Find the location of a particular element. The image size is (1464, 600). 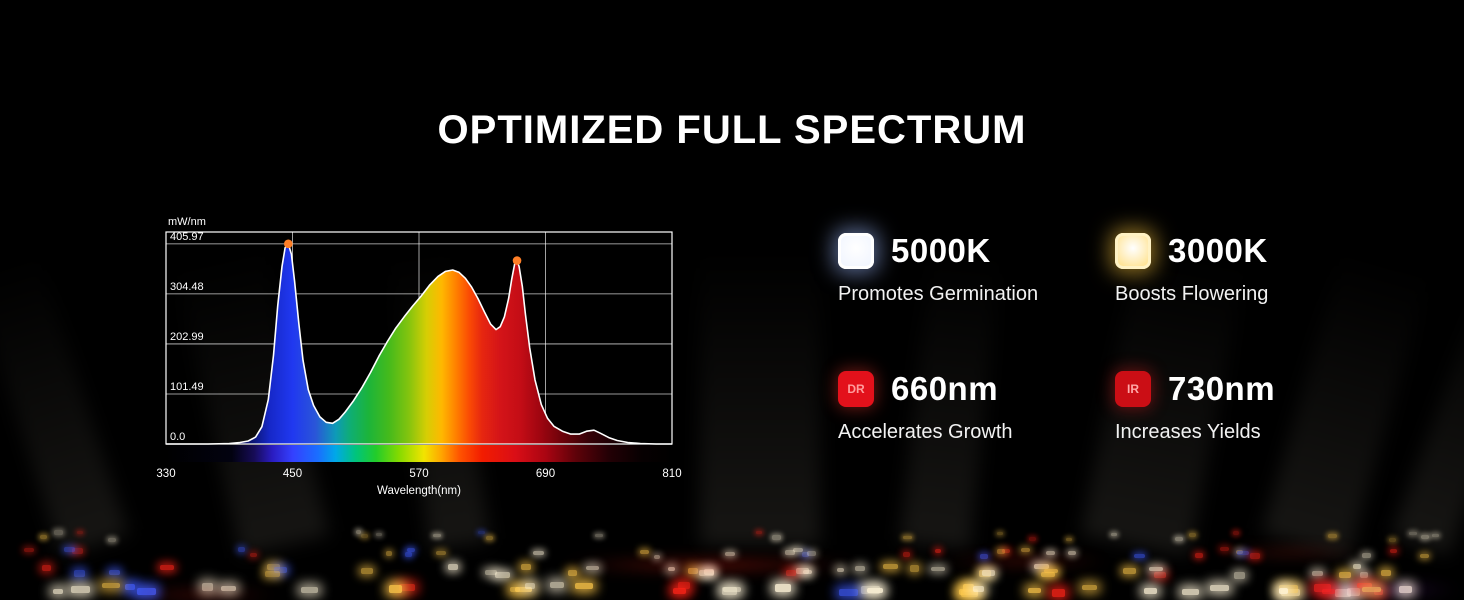

y-axis-title: mW/nm is located at coordinates (187, 222).